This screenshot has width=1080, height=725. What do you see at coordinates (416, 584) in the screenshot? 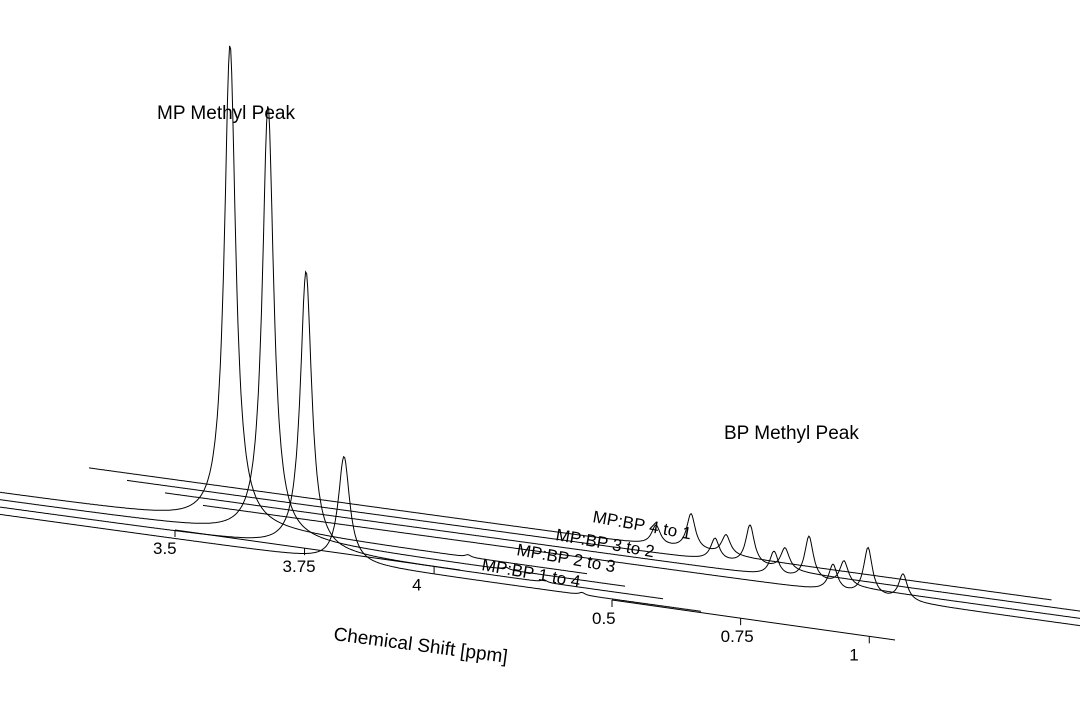
I see `x-tick-label-mp-2: 4` at bounding box center [416, 584].